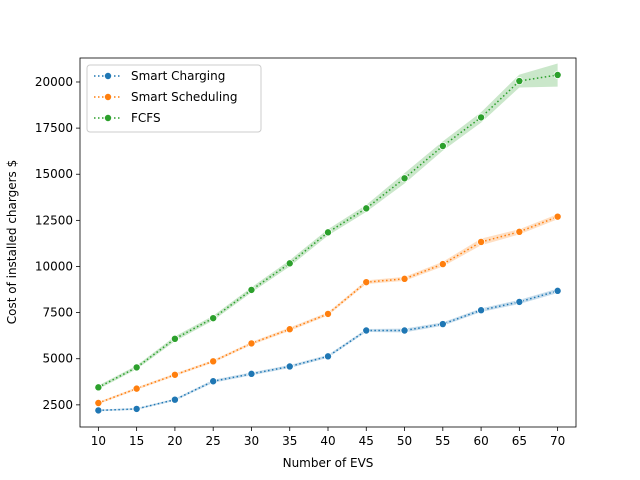 The image size is (640, 480). I want to click on x-tick-label-5: 35, so click(289, 441).